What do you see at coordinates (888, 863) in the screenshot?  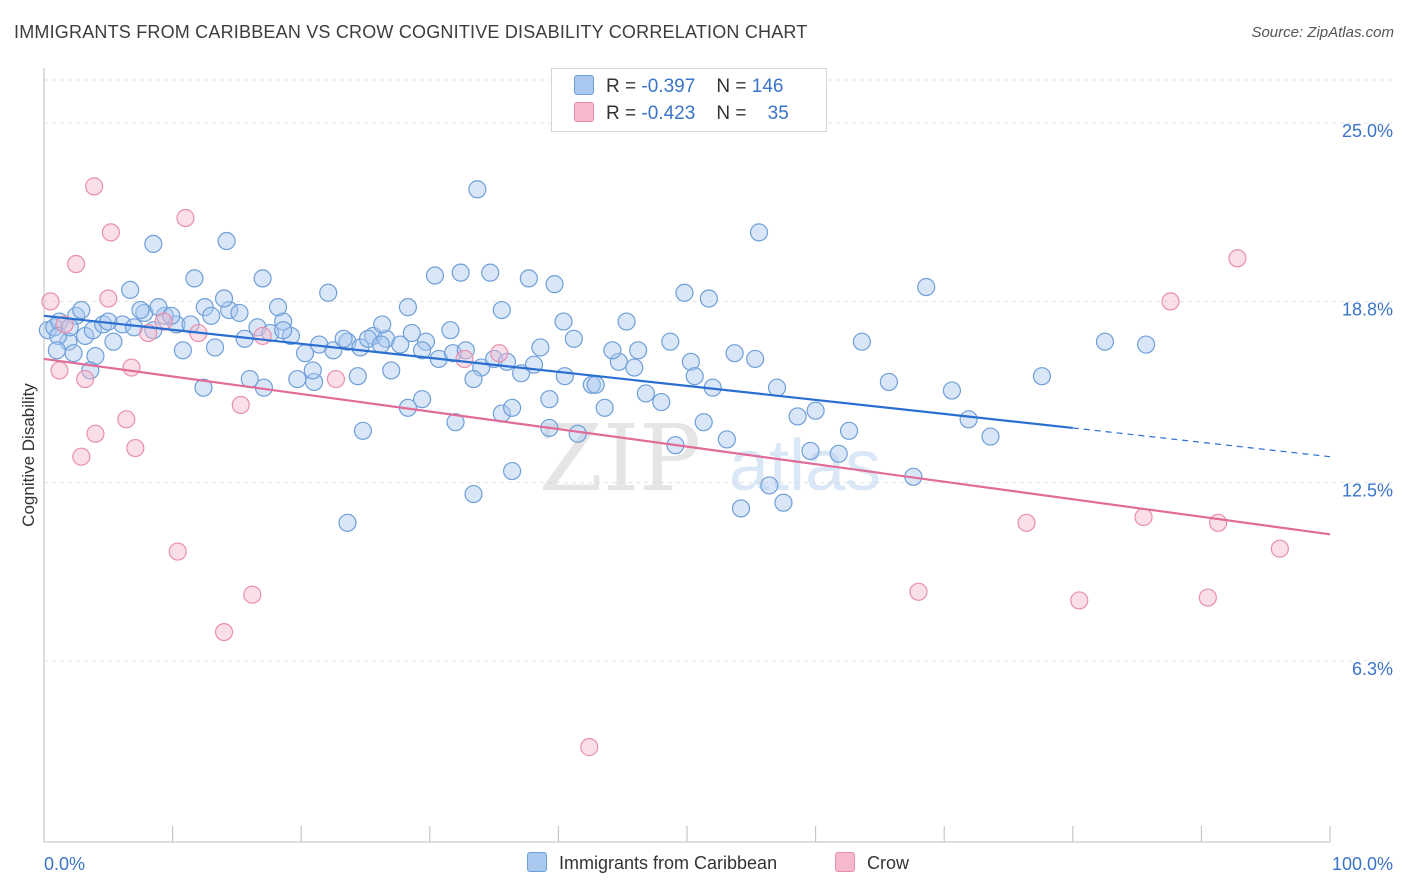 I see `legend-label-crow: Crow` at bounding box center [888, 863].